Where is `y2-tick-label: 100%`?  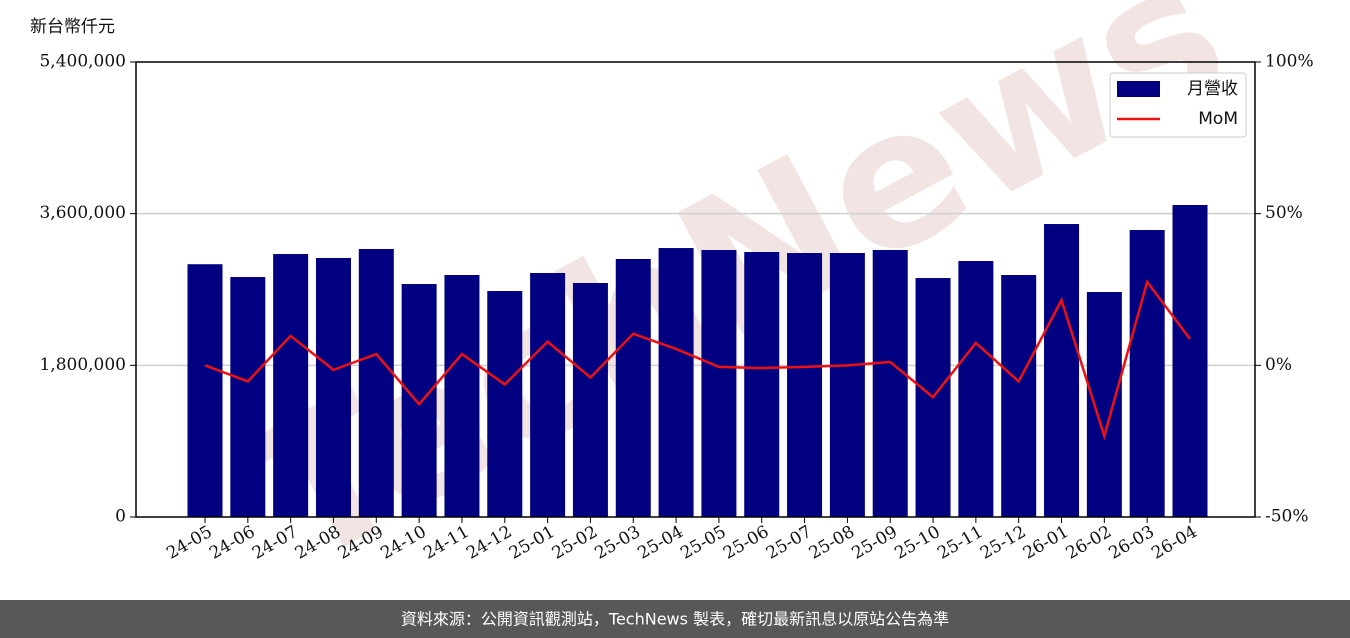 y2-tick-label: 100% is located at coordinates (1289, 62).